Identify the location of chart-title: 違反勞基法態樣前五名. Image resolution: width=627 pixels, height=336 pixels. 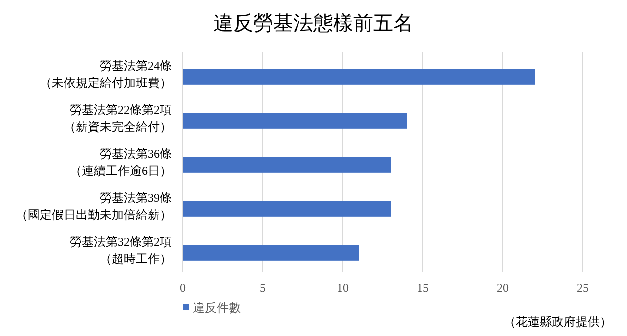
(314, 24).